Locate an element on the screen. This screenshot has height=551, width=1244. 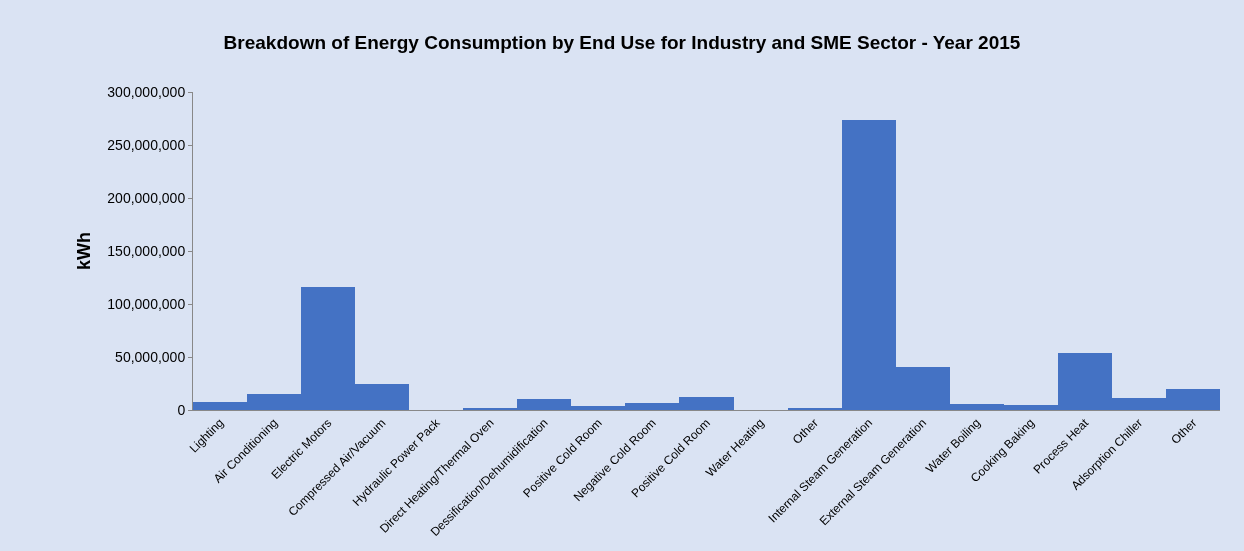
y-axis-title: kWh is located at coordinates (83, 251).